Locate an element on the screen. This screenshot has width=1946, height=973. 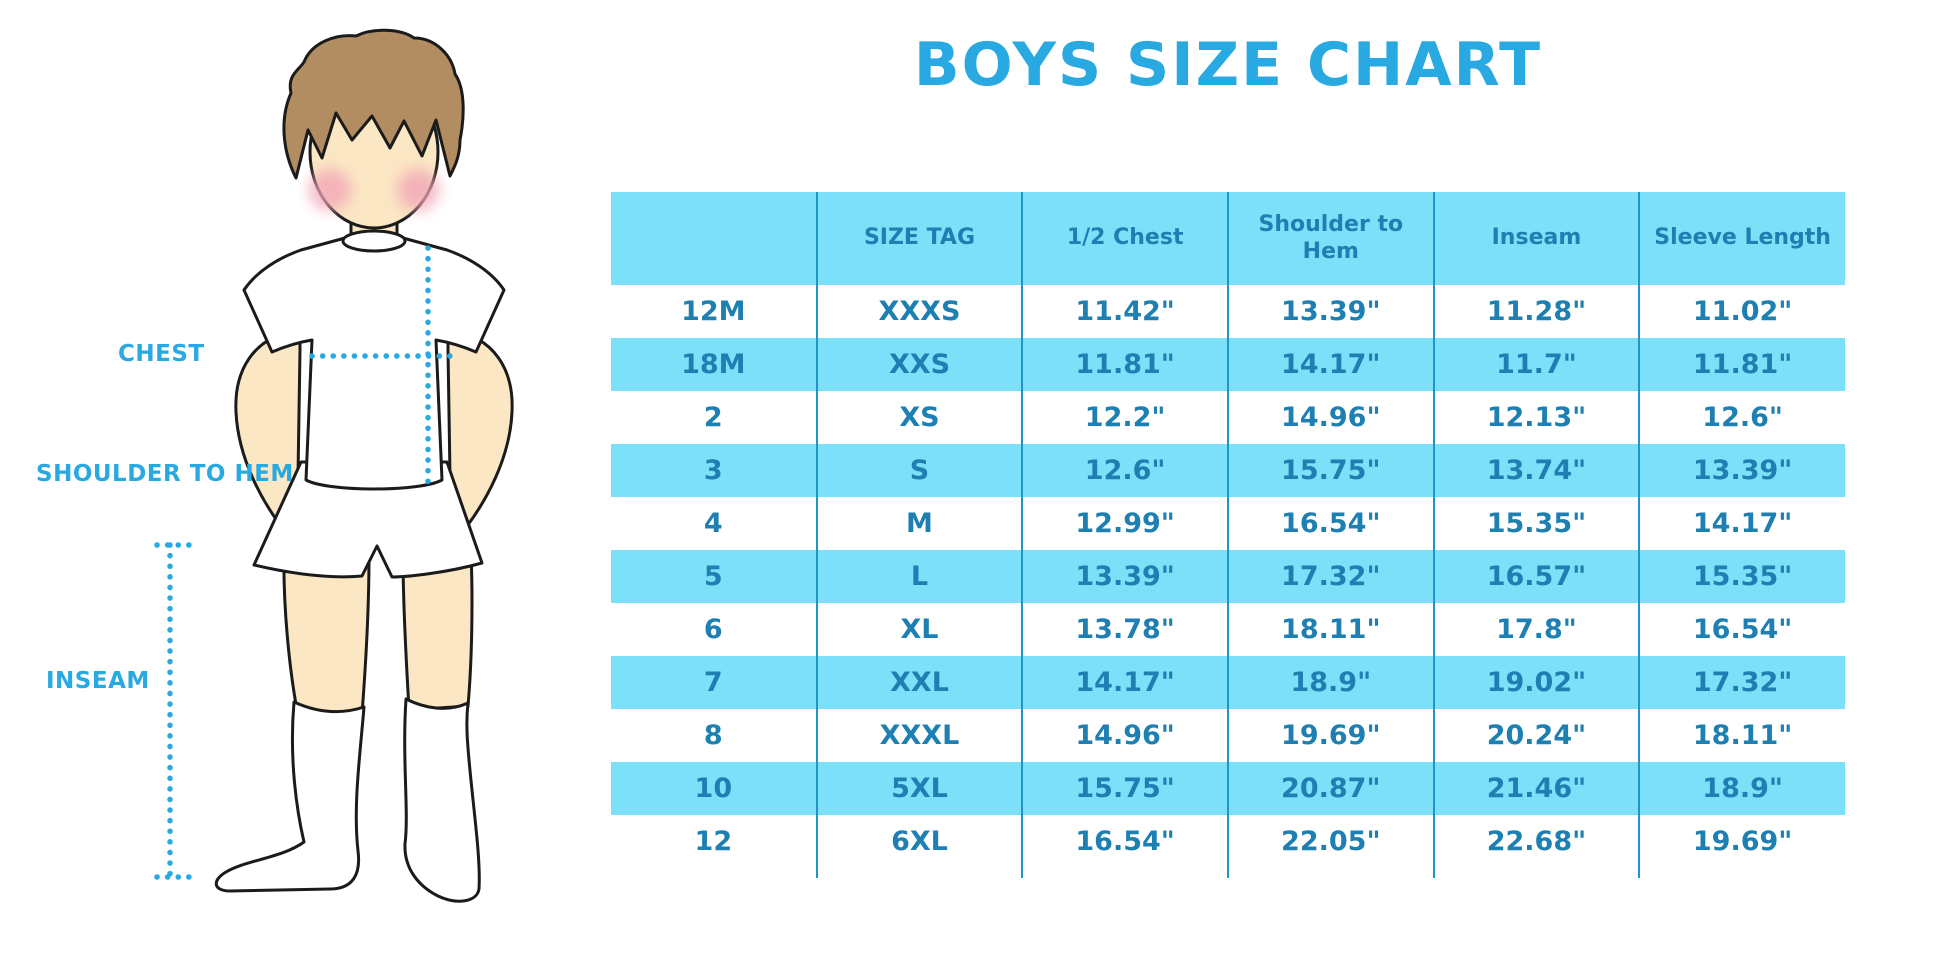
column-header: Shoulder to Hem is located at coordinates (1330, 238).